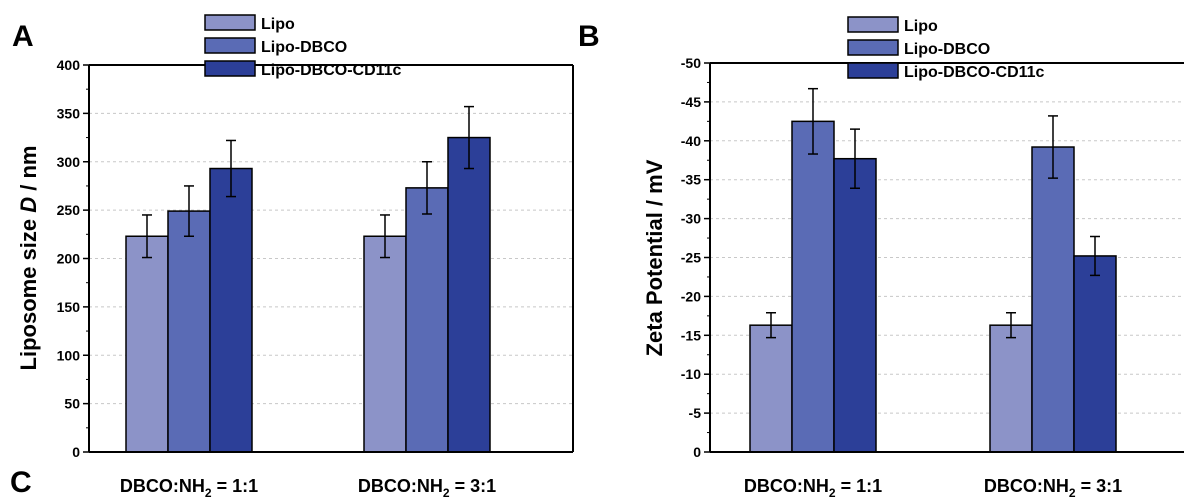 The height and width of the screenshot is (497, 1184). What do you see at coordinates (21, 481) in the screenshot?
I see `panel-letter-c: C` at bounding box center [21, 481].